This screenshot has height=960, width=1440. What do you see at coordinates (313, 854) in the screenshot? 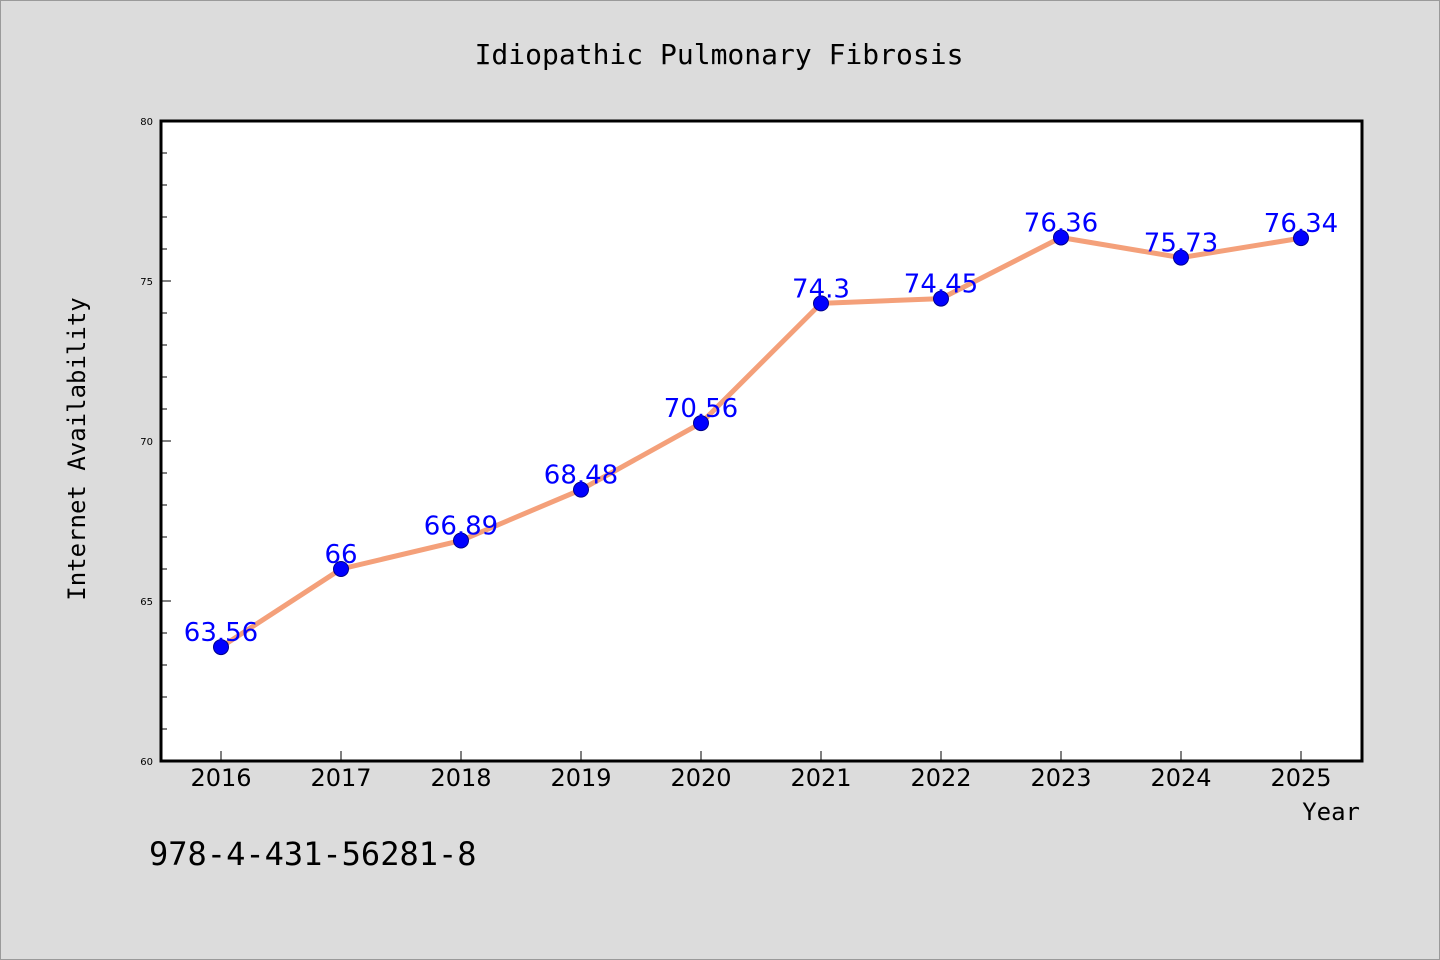
I see `footnote-isbn: 978-4-431-56281-8` at bounding box center [313, 854].